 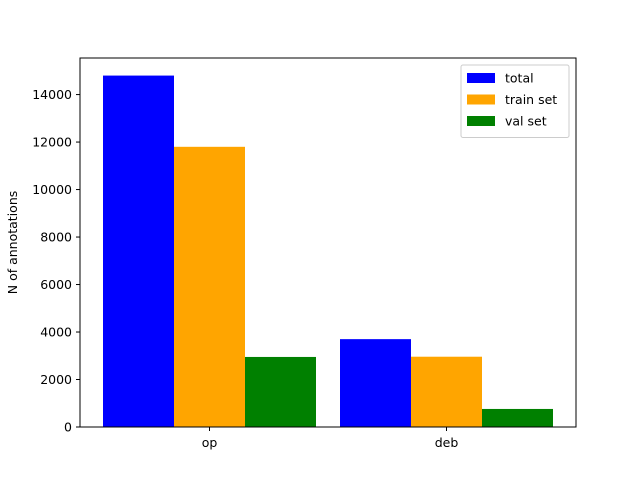 I want to click on x-axis: op deb, so click(x=330, y=438).